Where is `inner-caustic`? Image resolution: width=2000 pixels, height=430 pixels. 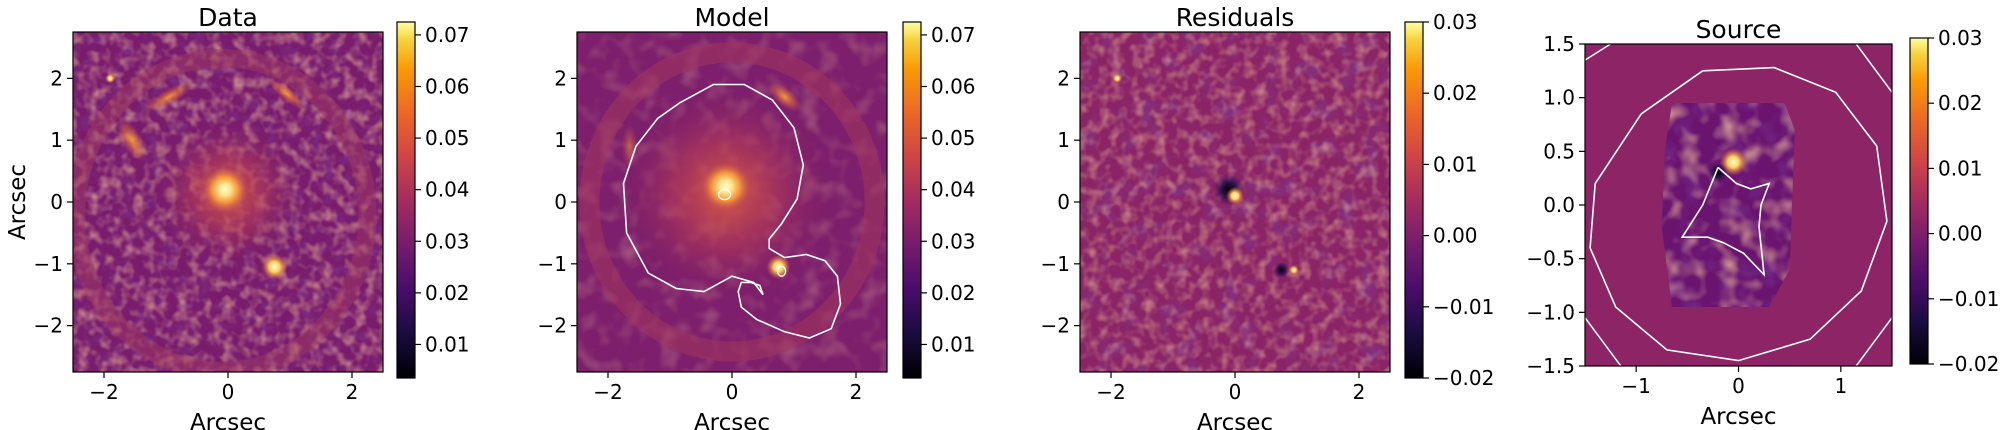 inner-caustic is located at coordinates (1725, 222).